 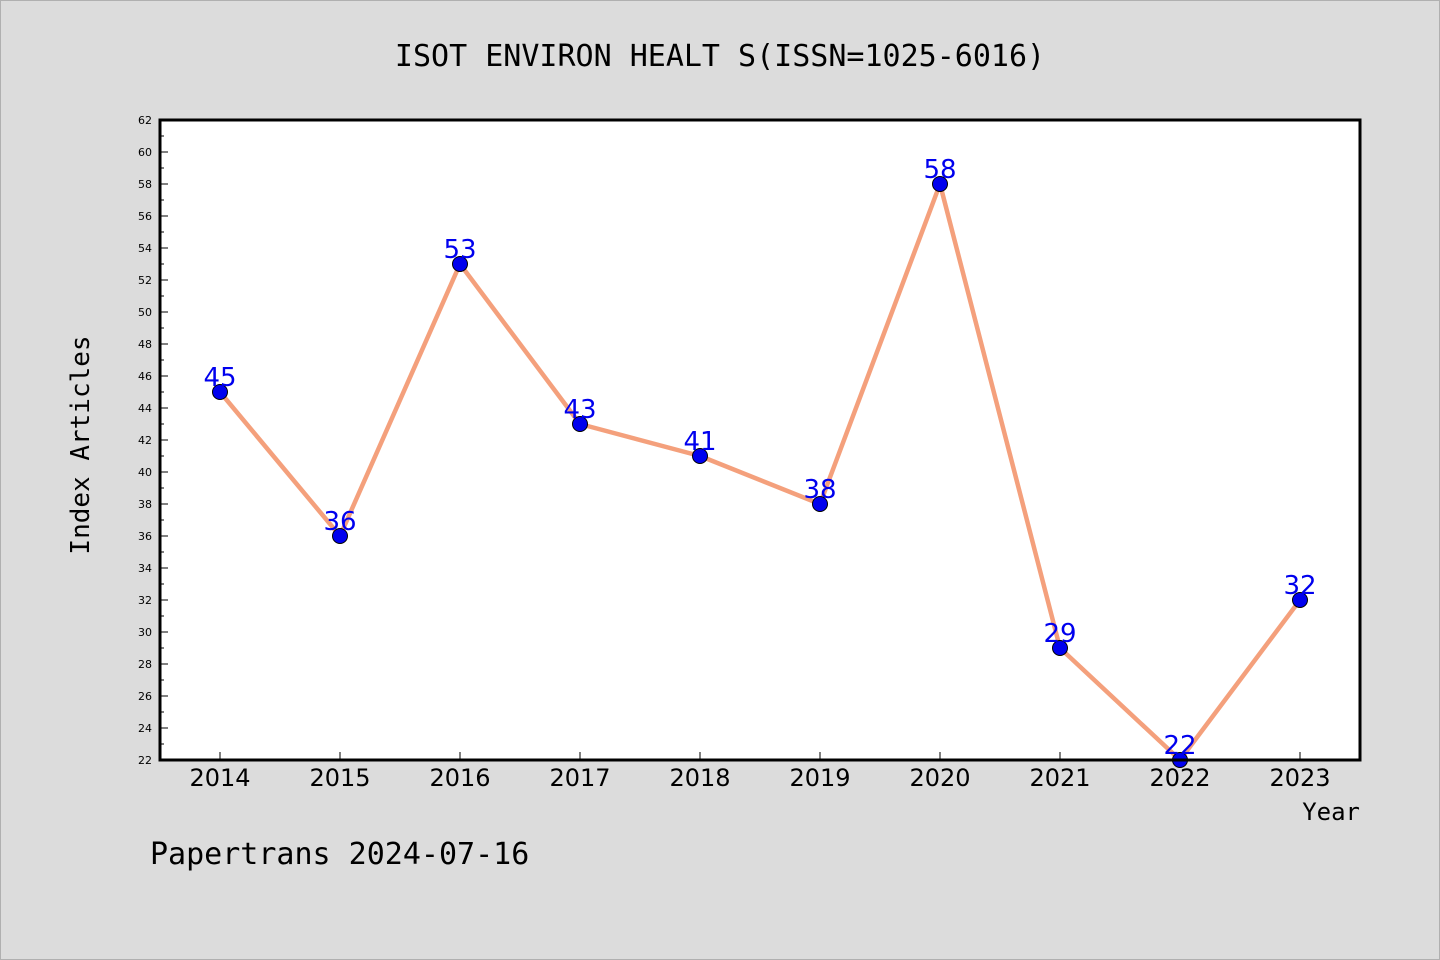 I want to click on data-label: 41, so click(x=699, y=442).